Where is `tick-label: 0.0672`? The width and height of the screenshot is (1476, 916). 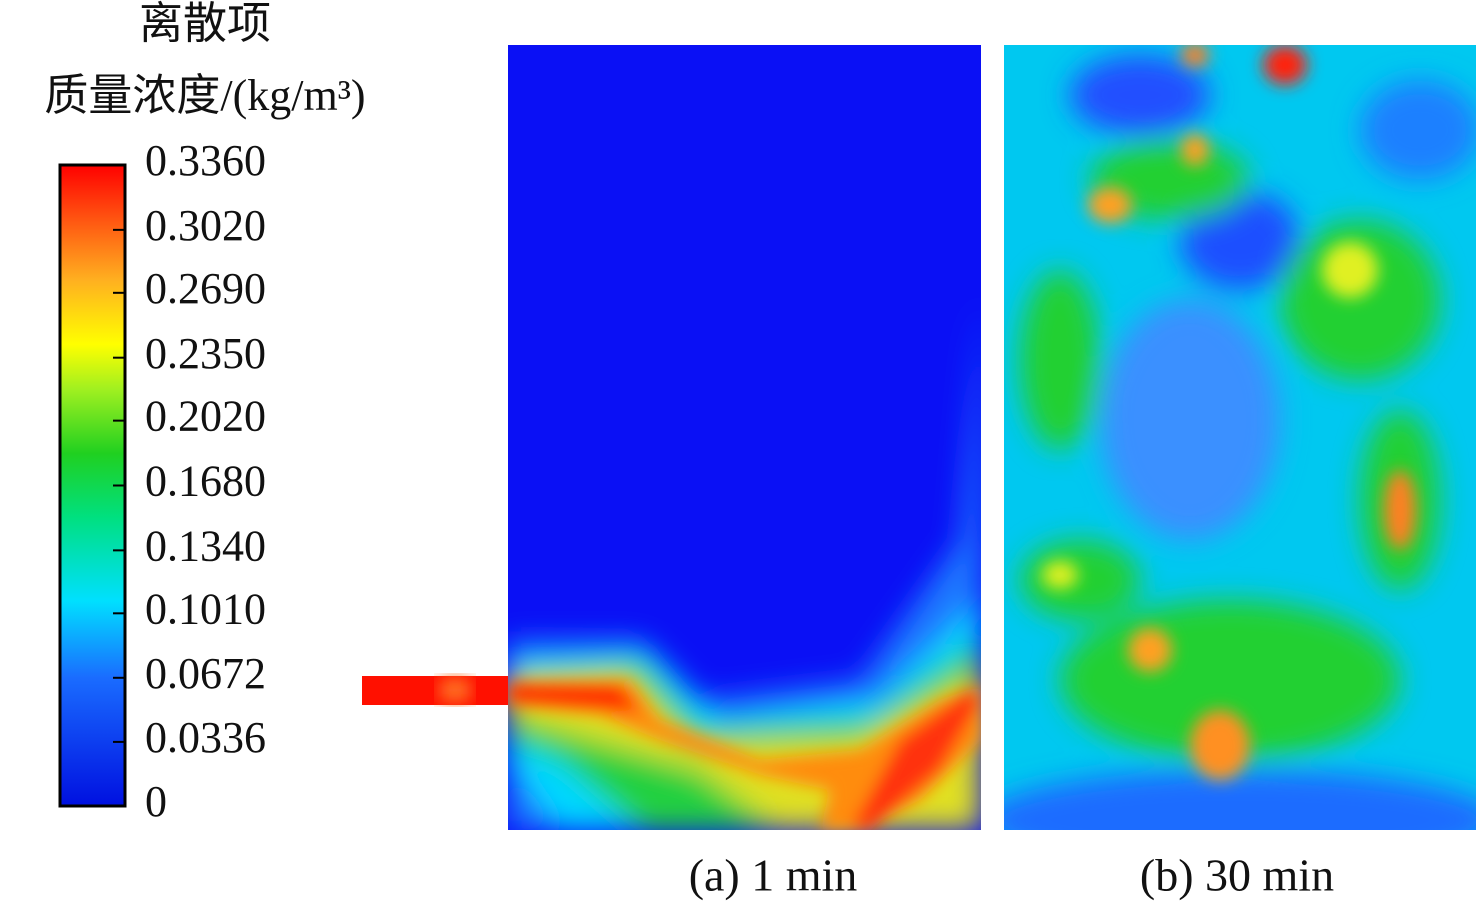 tick-label: 0.0672 is located at coordinates (205, 673).